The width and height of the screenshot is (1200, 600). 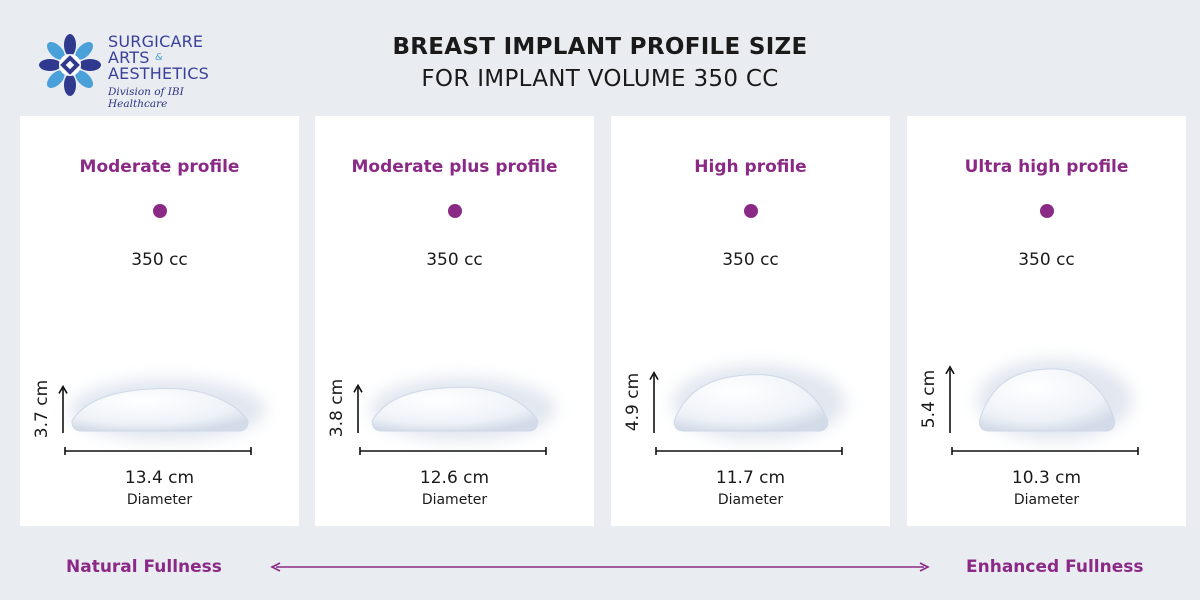 What do you see at coordinates (158, 73) in the screenshot?
I see `brand-line-3: AESTHETICS` at bounding box center [158, 73].